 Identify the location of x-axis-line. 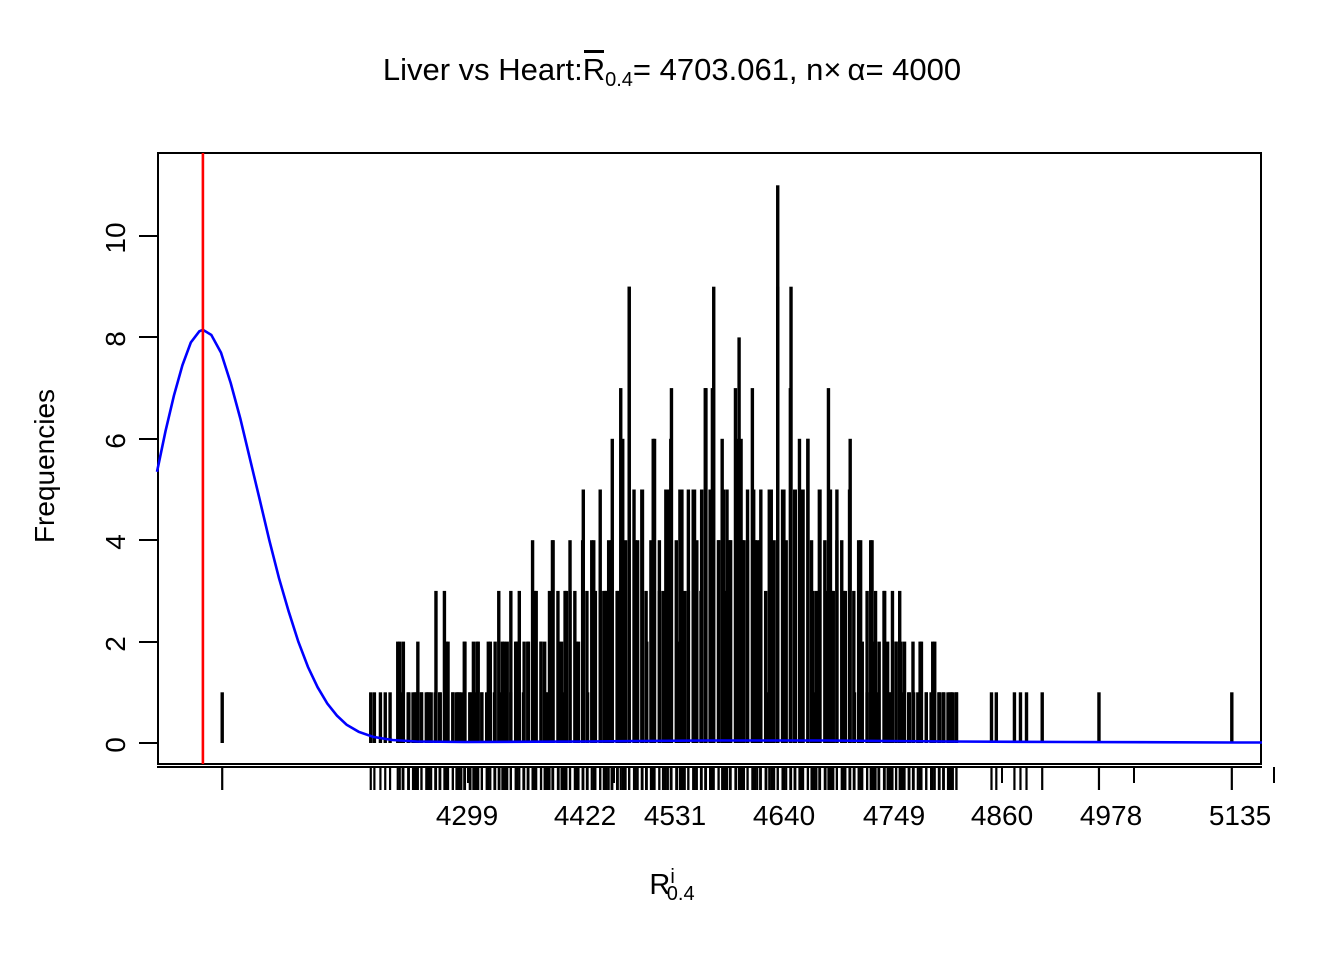
(709, 767).